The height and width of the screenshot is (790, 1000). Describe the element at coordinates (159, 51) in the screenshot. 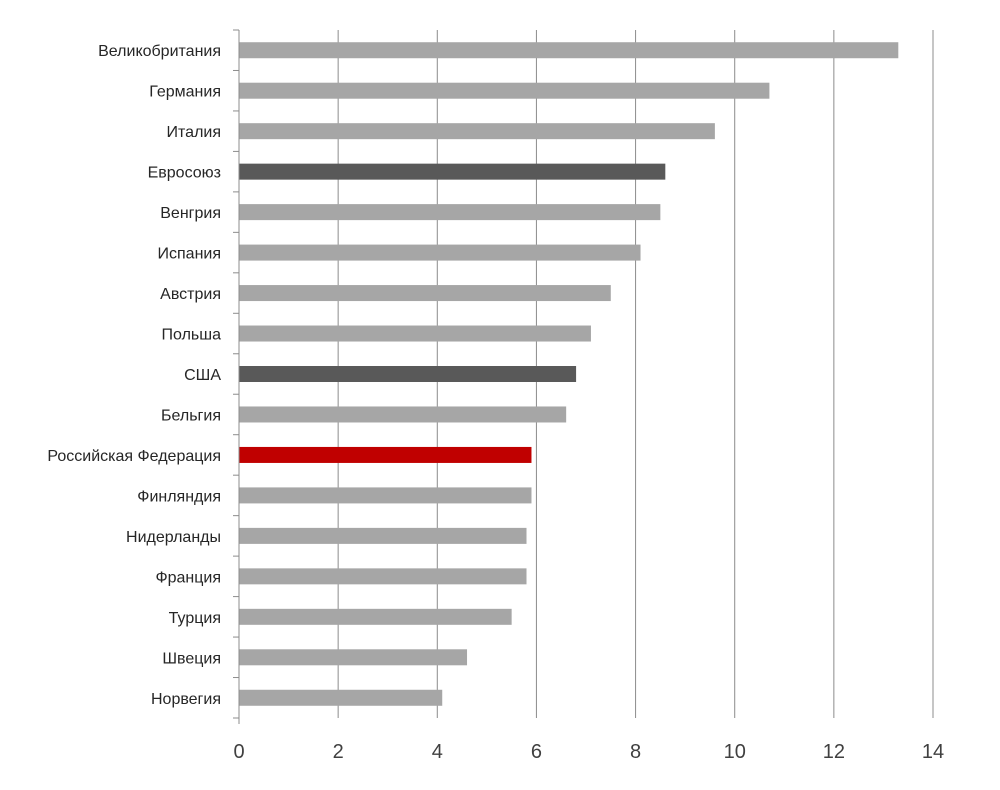

I see `category-label-1: Великобритания` at that location.